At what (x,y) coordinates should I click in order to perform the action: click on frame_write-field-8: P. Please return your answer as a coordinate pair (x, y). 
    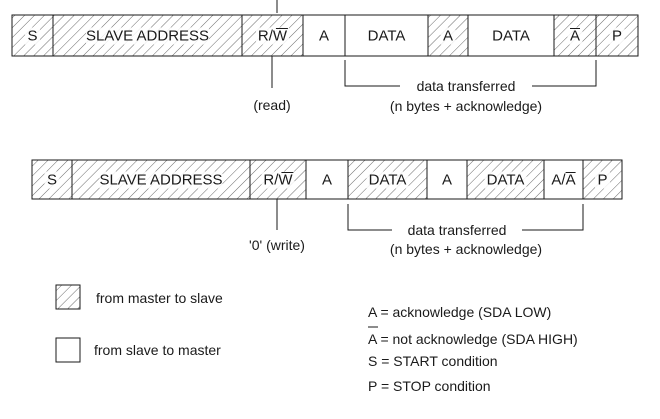
    Looking at the image, I should click on (602, 179).